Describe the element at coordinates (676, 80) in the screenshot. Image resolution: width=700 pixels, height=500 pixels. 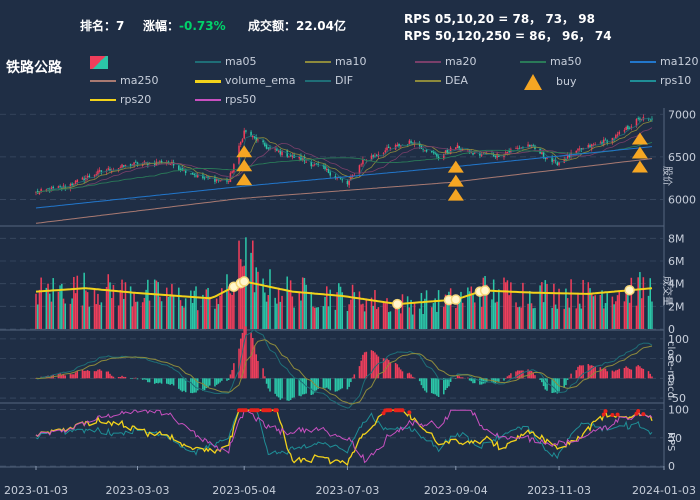
I see `legend-label: rps10` at that location.